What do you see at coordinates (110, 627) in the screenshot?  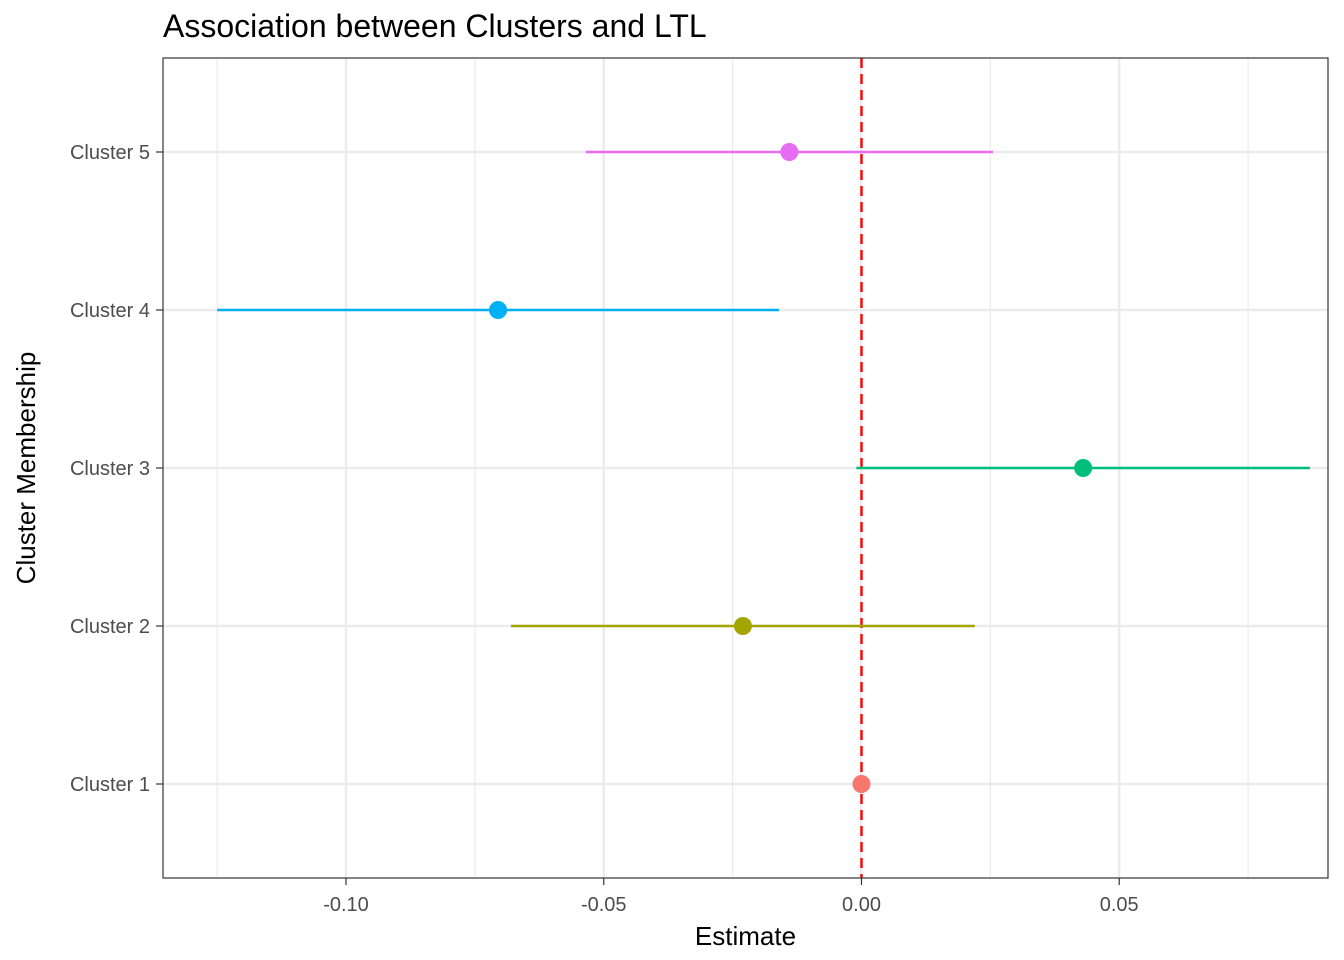 I see `y-tick-label: Cluster 2` at bounding box center [110, 627].